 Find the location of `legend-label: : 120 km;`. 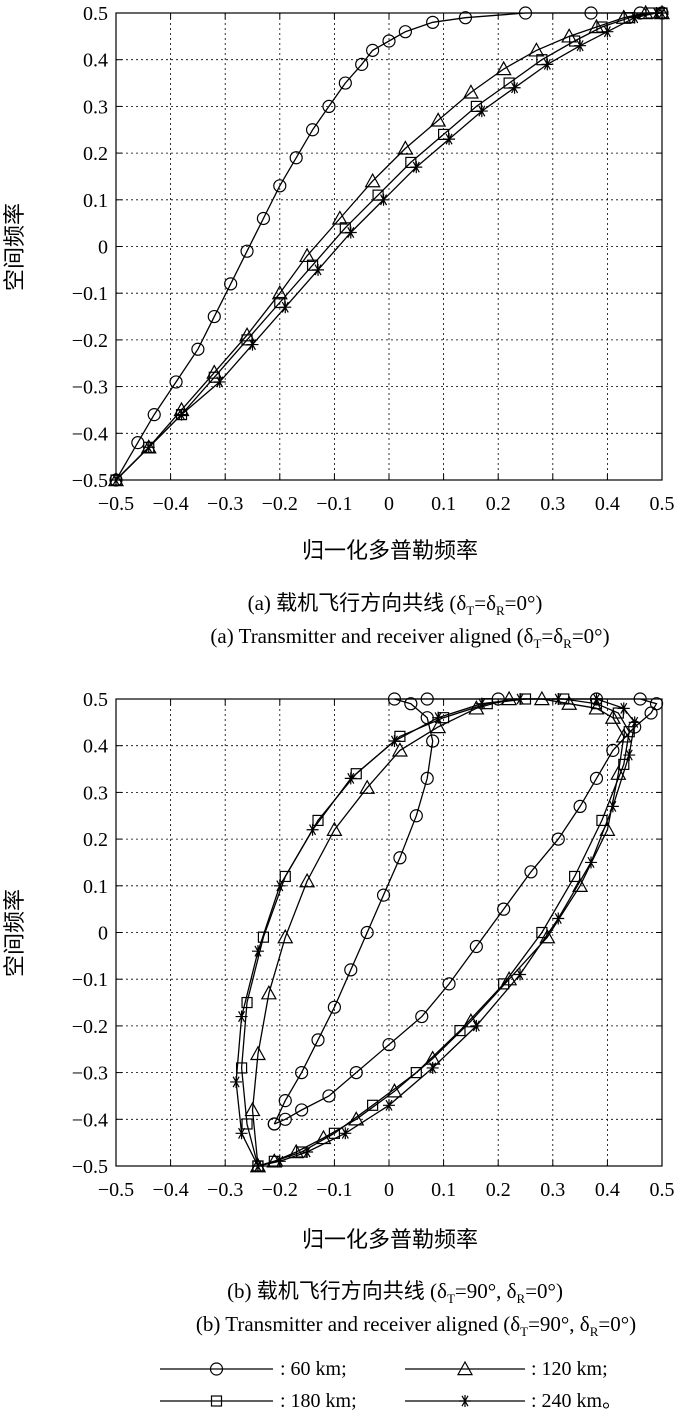

legend-label: : 120 km; is located at coordinates (569, 1369).